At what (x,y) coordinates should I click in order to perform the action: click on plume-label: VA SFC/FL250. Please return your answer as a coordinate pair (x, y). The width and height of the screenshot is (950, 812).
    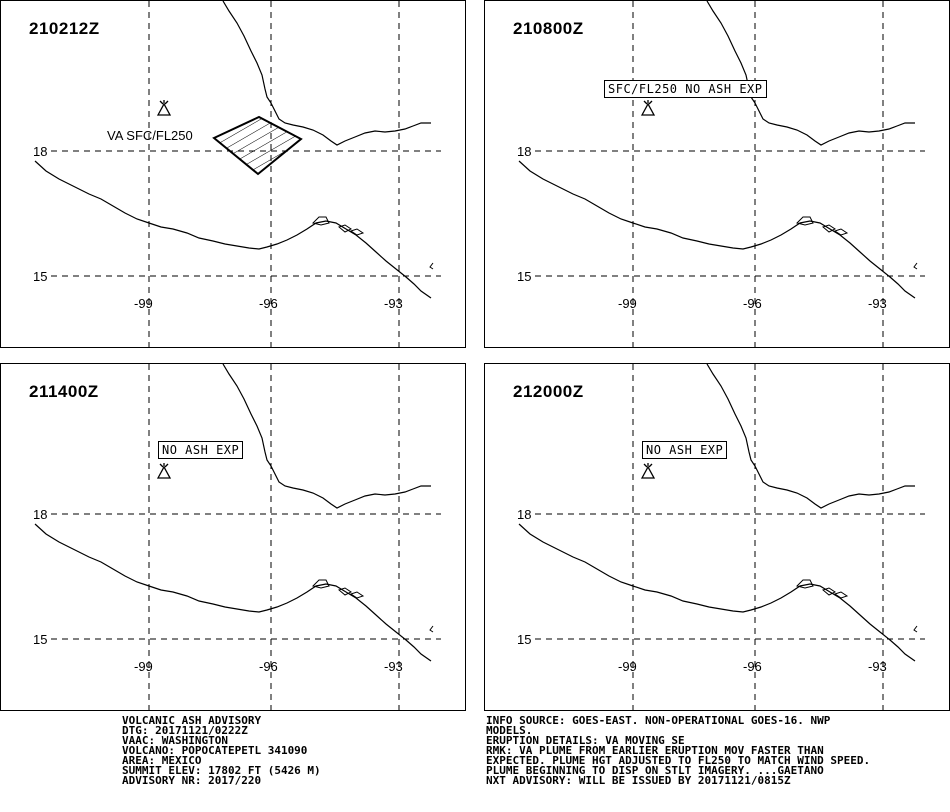
    Looking at the image, I should click on (150, 135).